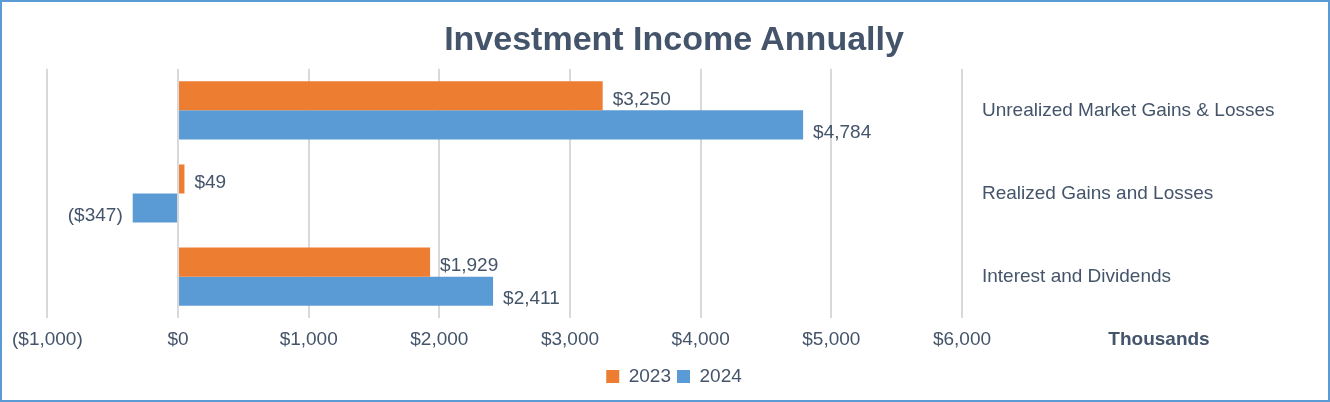 Image resolution: width=1330 pixels, height=402 pixels. I want to click on data-label: ($347), so click(95, 215).